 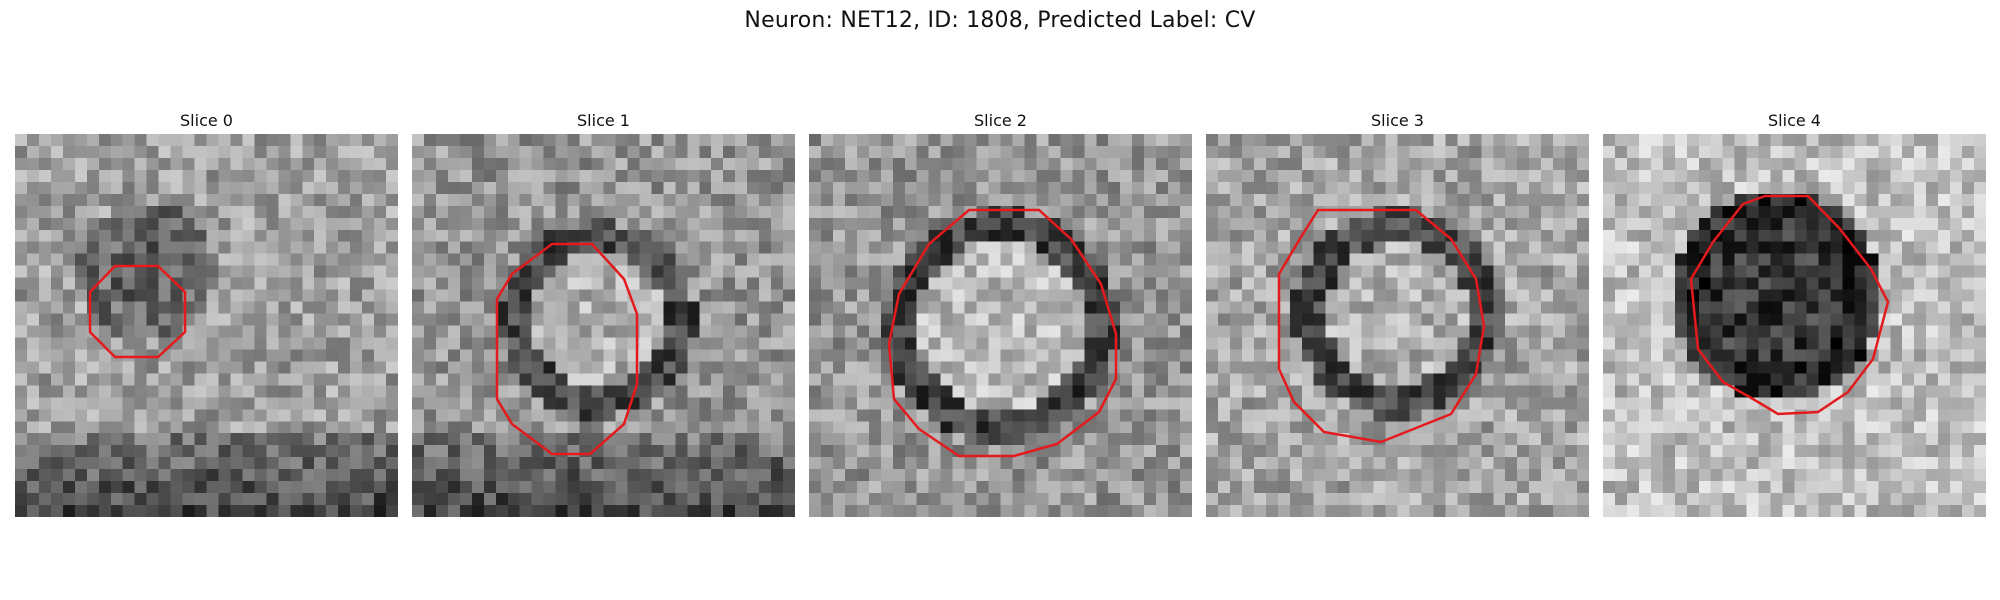 What do you see at coordinates (206, 120) in the screenshot?
I see `slice-title-0: Slice 0` at bounding box center [206, 120].